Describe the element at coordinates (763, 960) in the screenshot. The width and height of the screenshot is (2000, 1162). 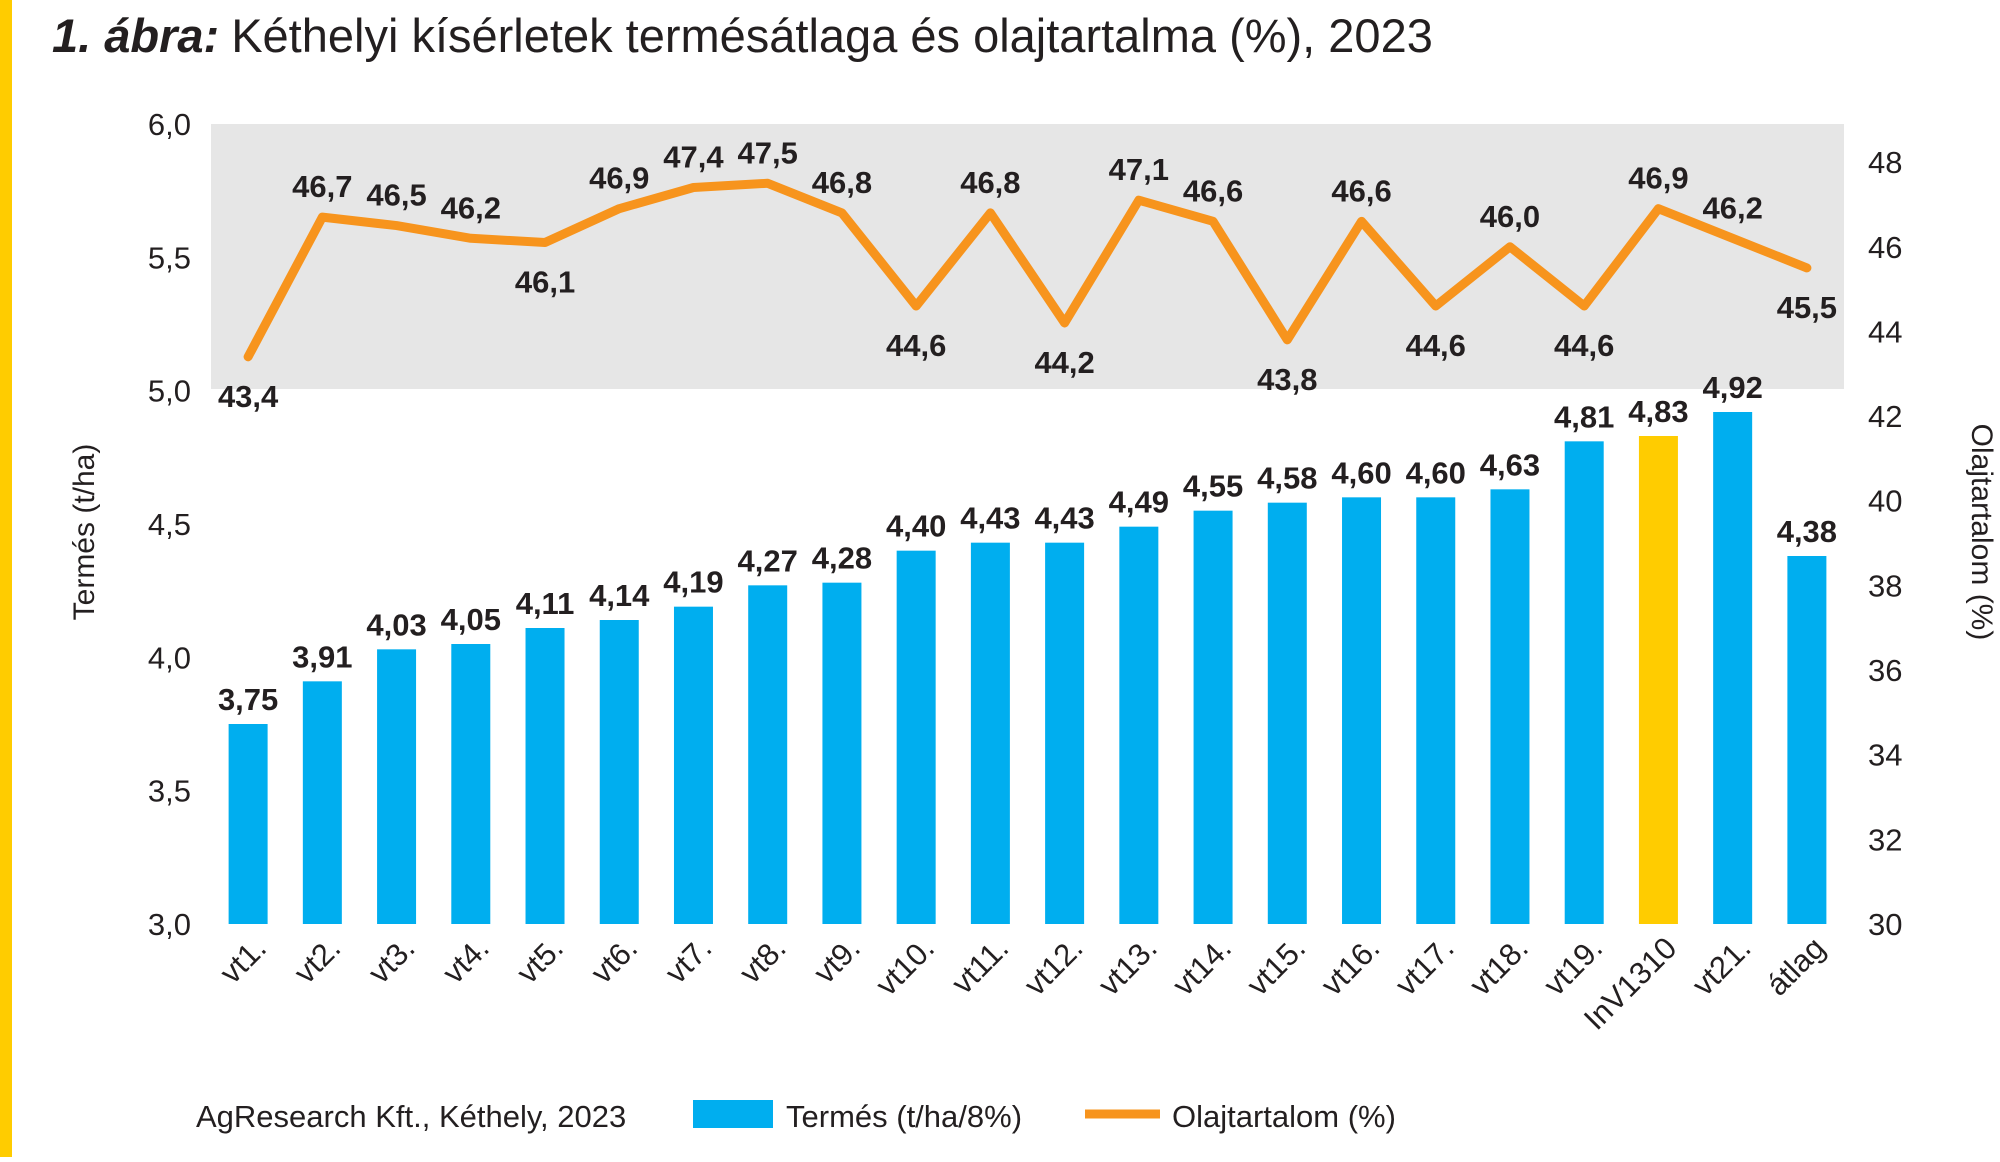
I see `x-tick-label: vt8.` at that location.